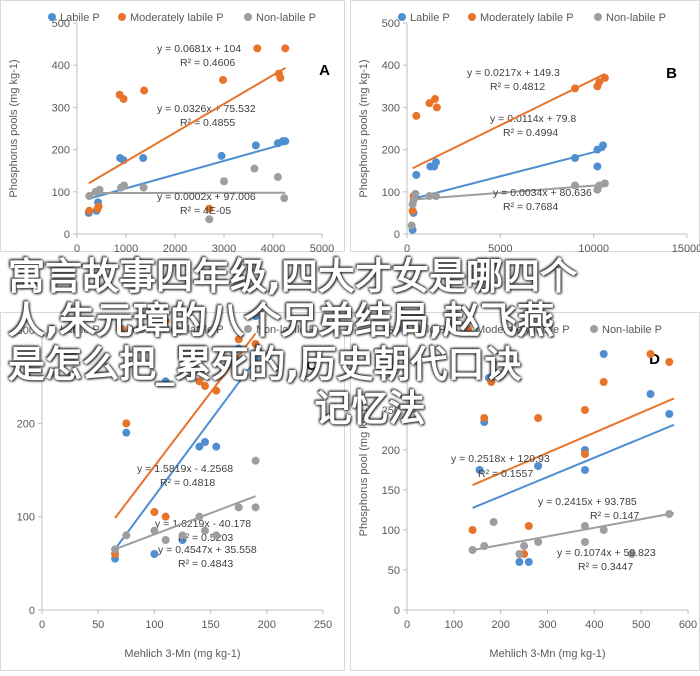 This screenshot has height=676, width=700. Describe the element at coordinates (688, 625) in the screenshot. I see `x-tick-label: 600` at that location.